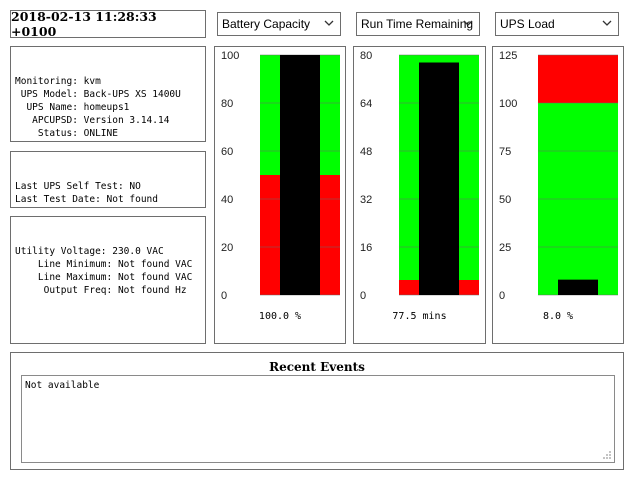 The height and width of the screenshot is (483, 640). What do you see at coordinates (578, 79) in the screenshot?
I see `gauge-zone-warning` at bounding box center [578, 79].